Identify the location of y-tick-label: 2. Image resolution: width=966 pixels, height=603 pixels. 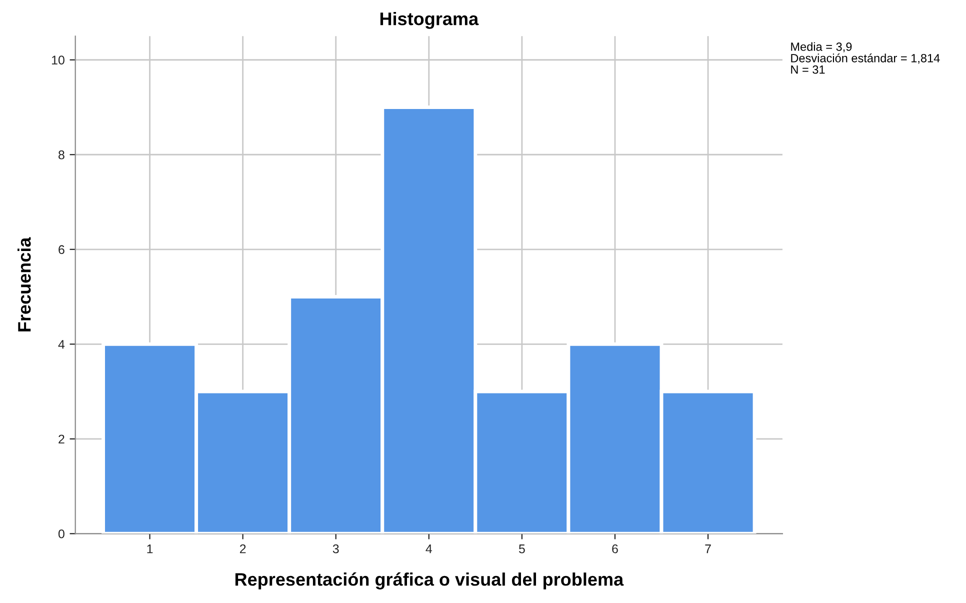
(61, 439).